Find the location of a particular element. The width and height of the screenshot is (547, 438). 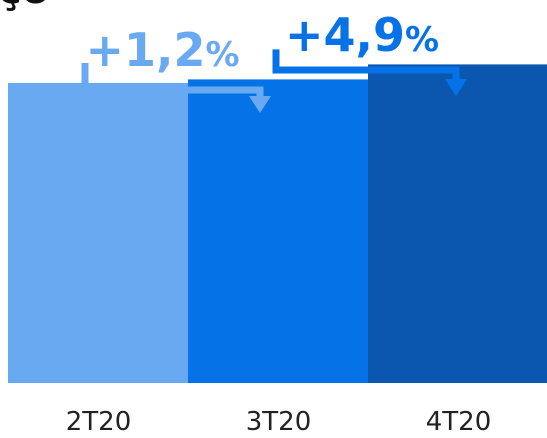

growth-value: +1,2 is located at coordinates (145, 50).